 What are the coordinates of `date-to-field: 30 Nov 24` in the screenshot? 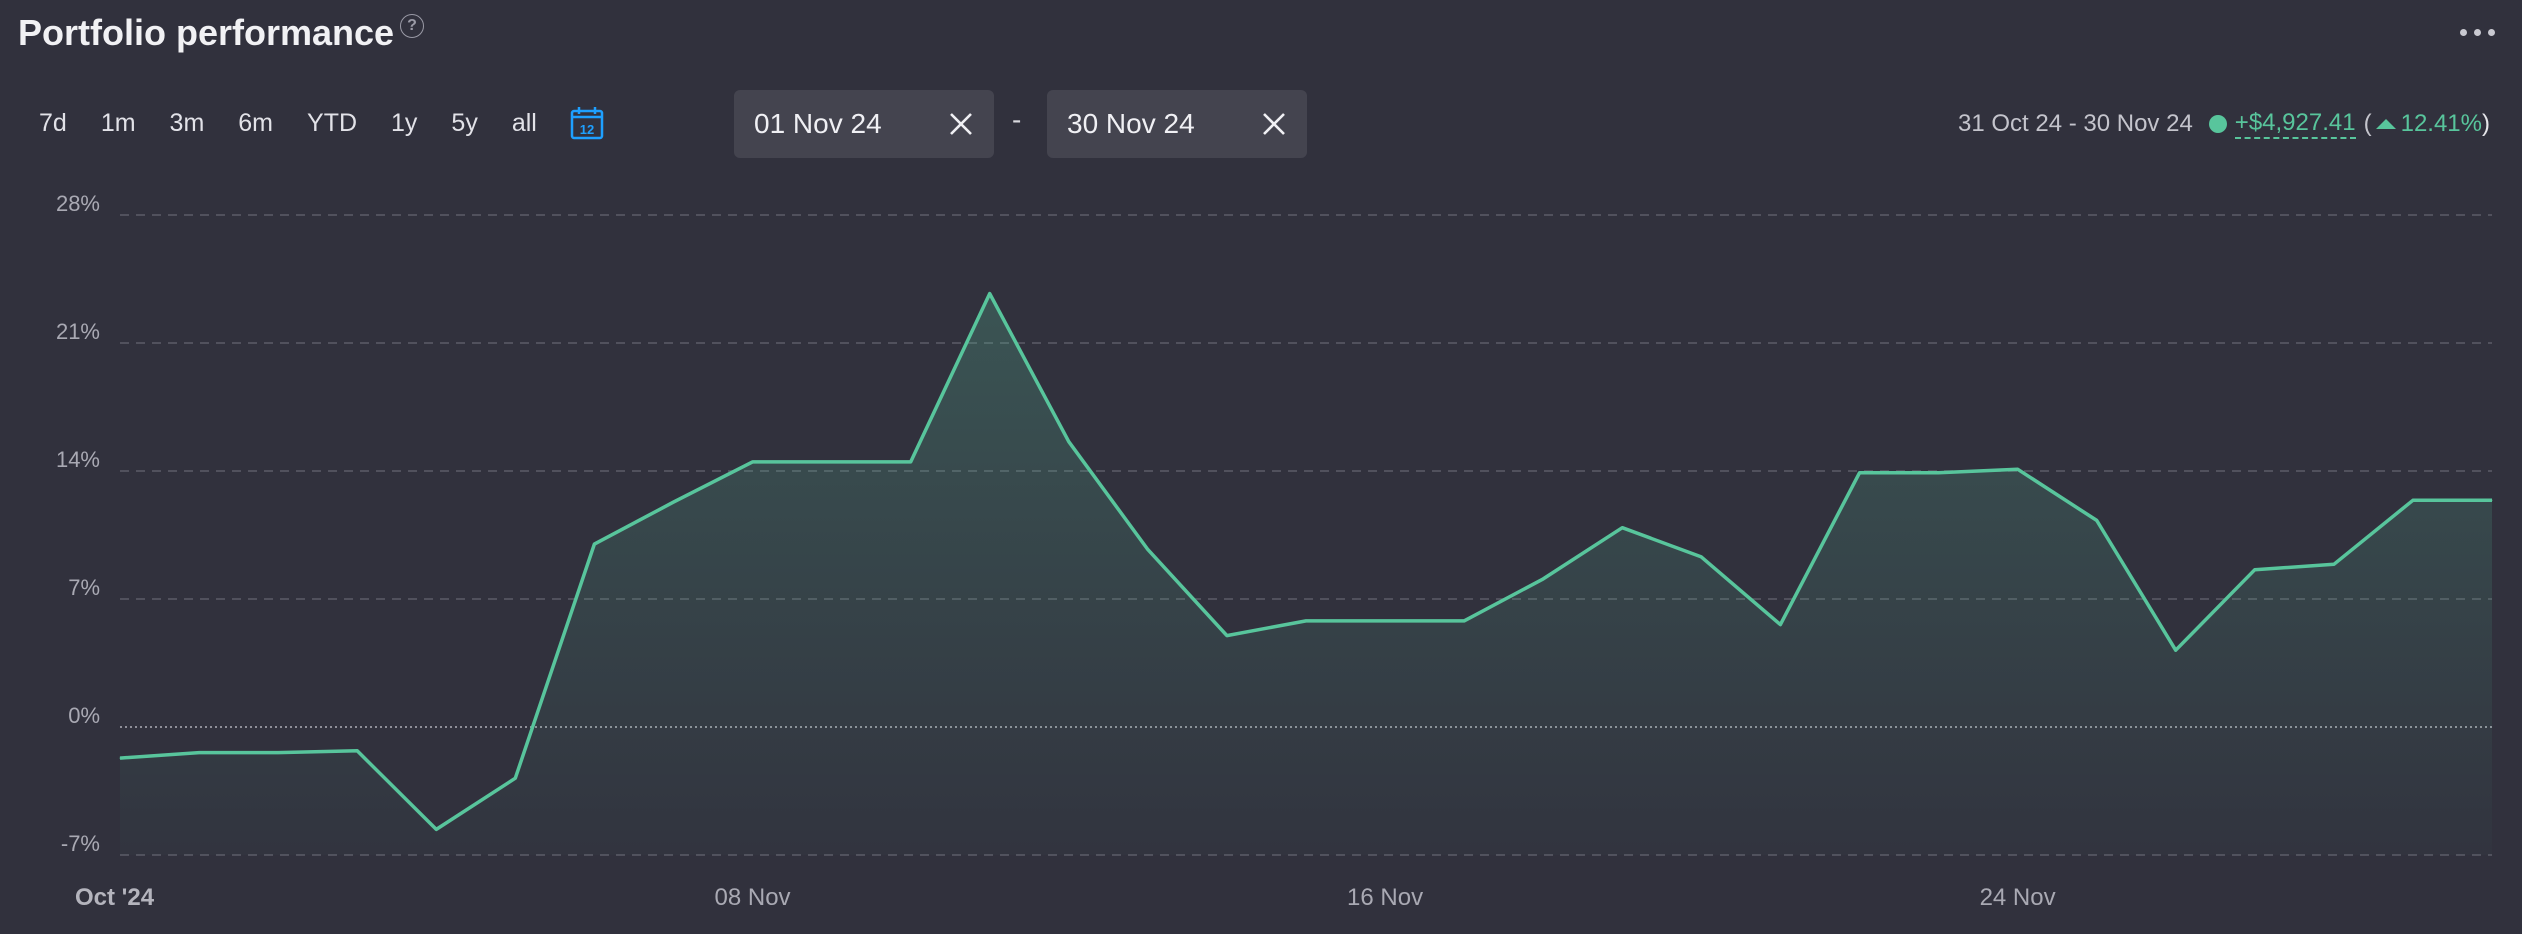 It's located at (1177, 124).